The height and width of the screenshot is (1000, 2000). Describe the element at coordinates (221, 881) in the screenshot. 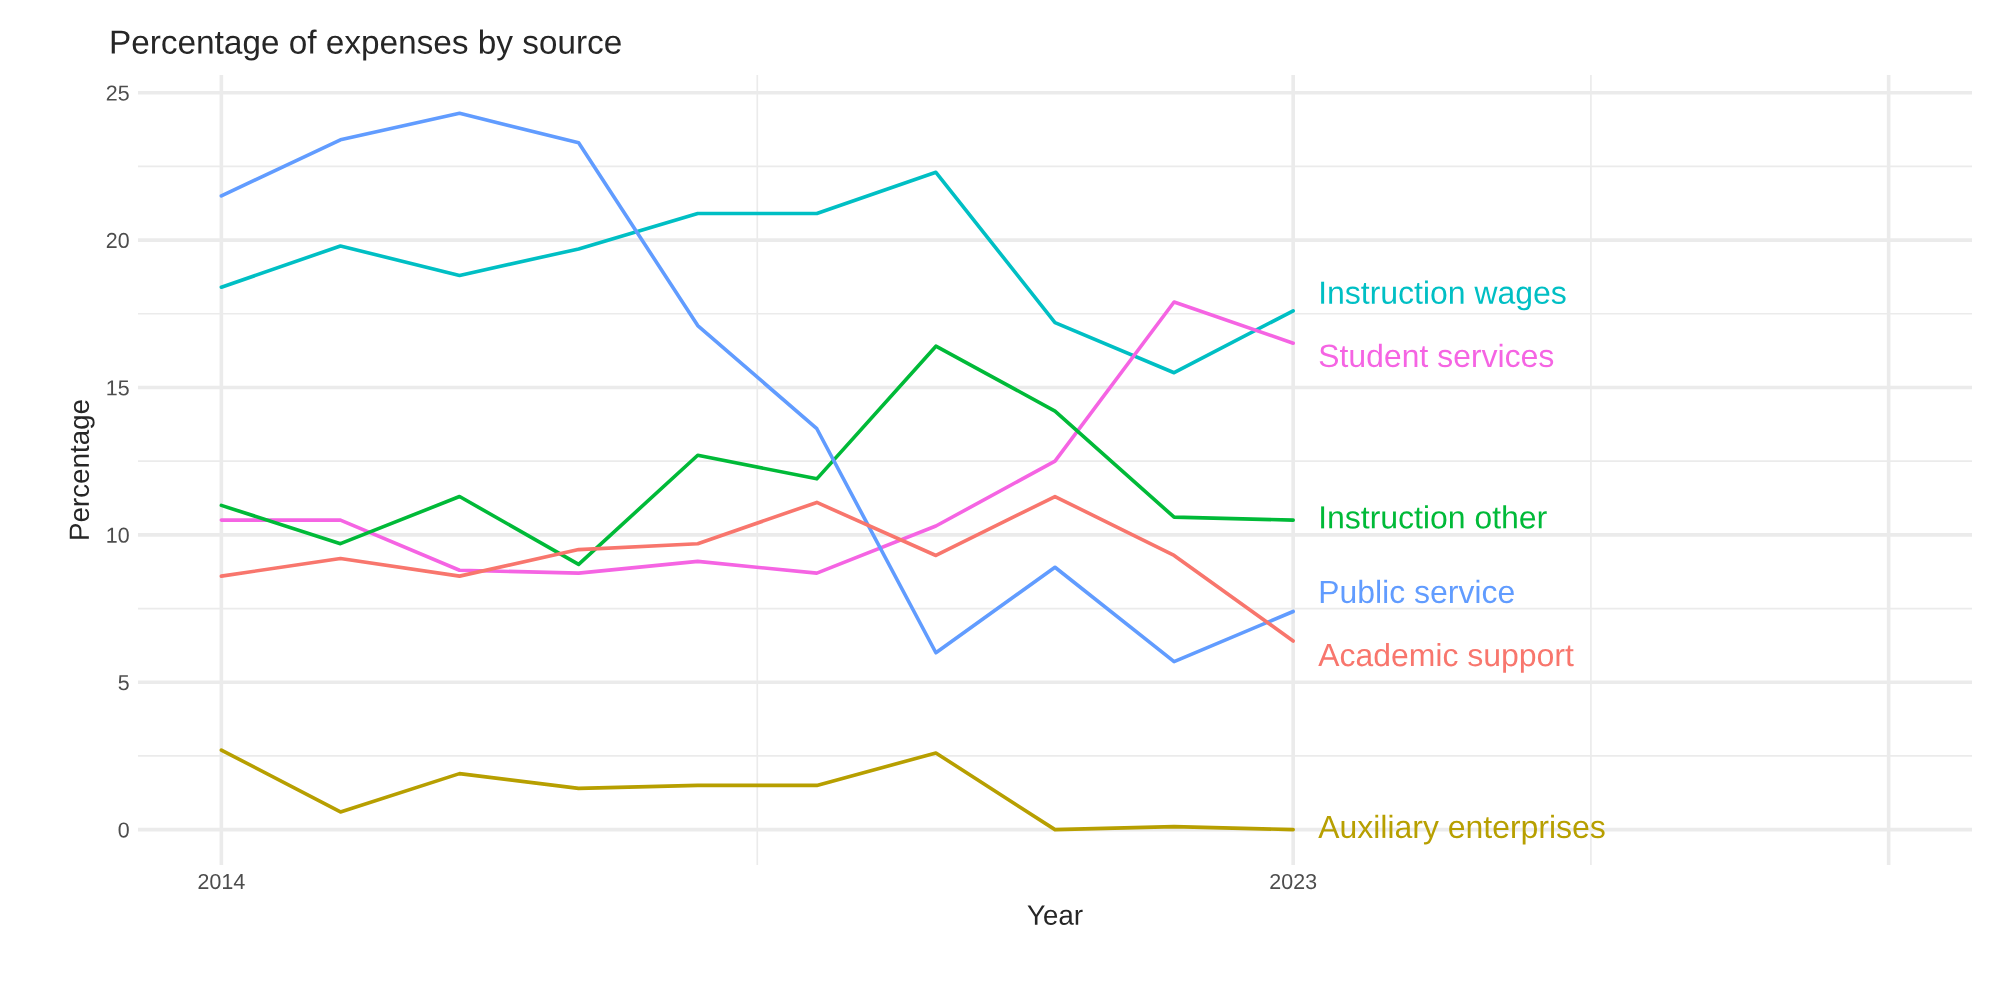

I see `x-tick-label: 2014` at that location.